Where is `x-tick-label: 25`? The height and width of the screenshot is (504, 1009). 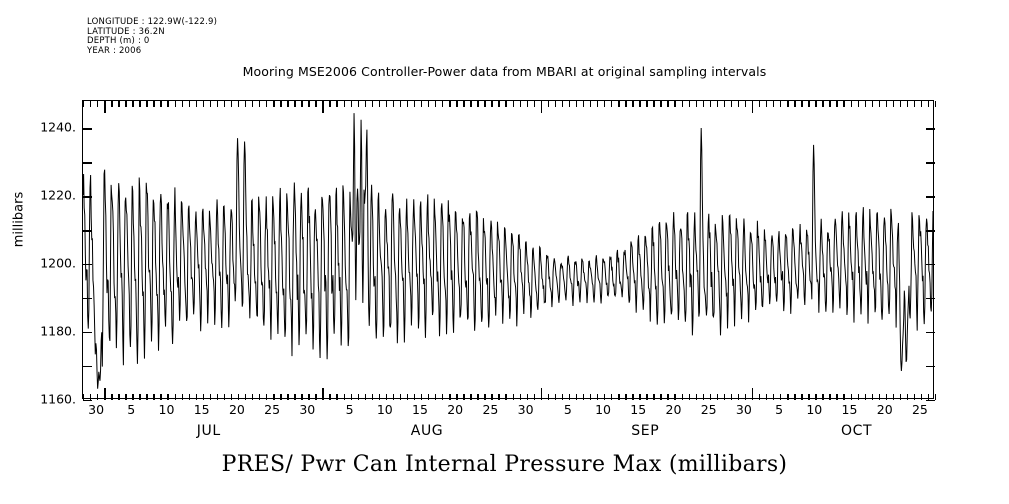
x-tick-label: 25 is located at coordinates (272, 409).